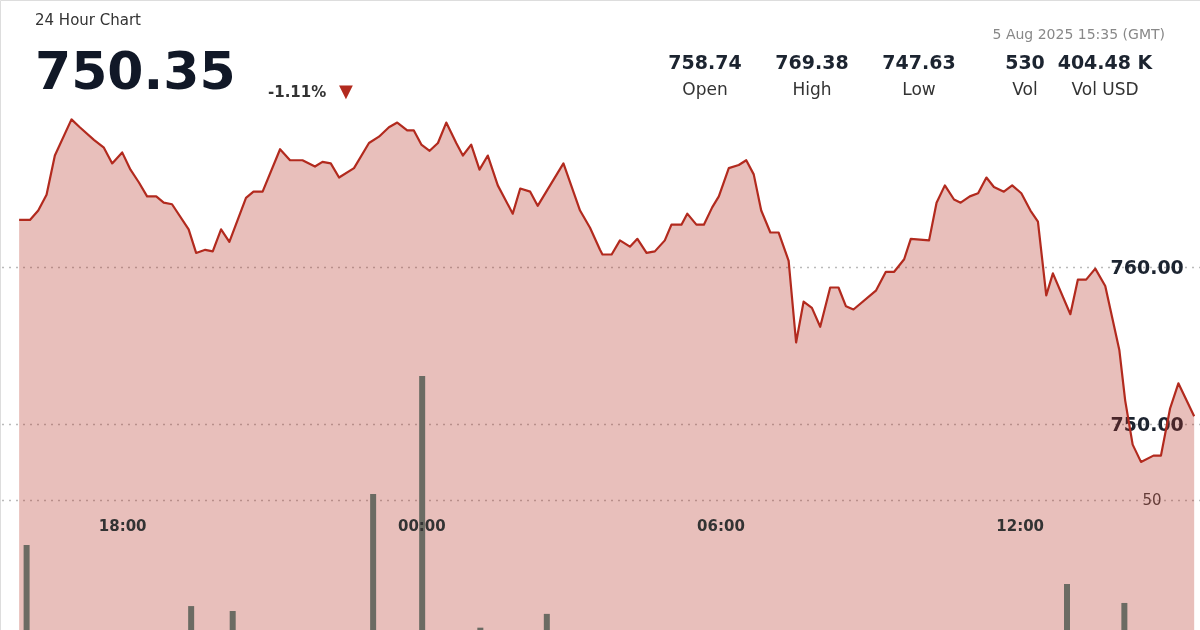 Image resolution: width=1200 pixels, height=630 pixels. What do you see at coordinates (135, 71) in the screenshot?
I see `annotation: 750.35` at bounding box center [135, 71].